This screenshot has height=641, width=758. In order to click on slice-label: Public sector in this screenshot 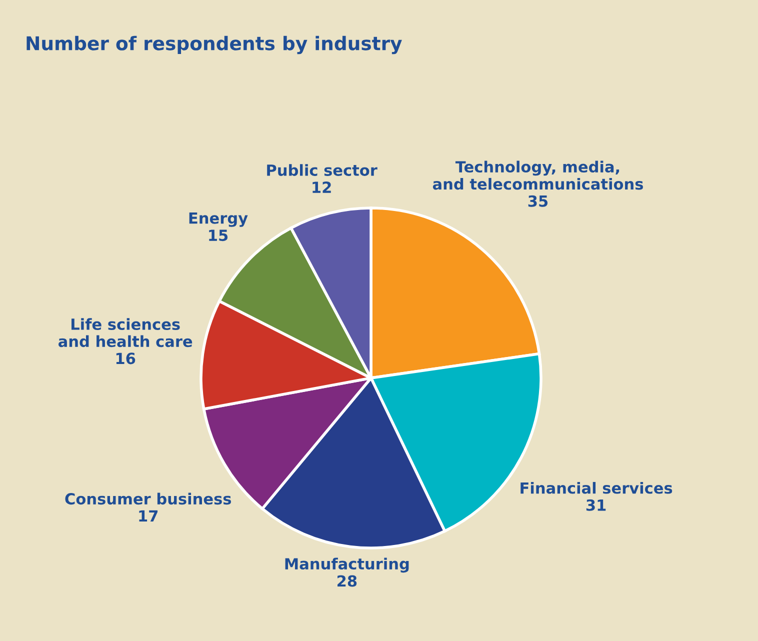, I will do `click(322, 170)`.